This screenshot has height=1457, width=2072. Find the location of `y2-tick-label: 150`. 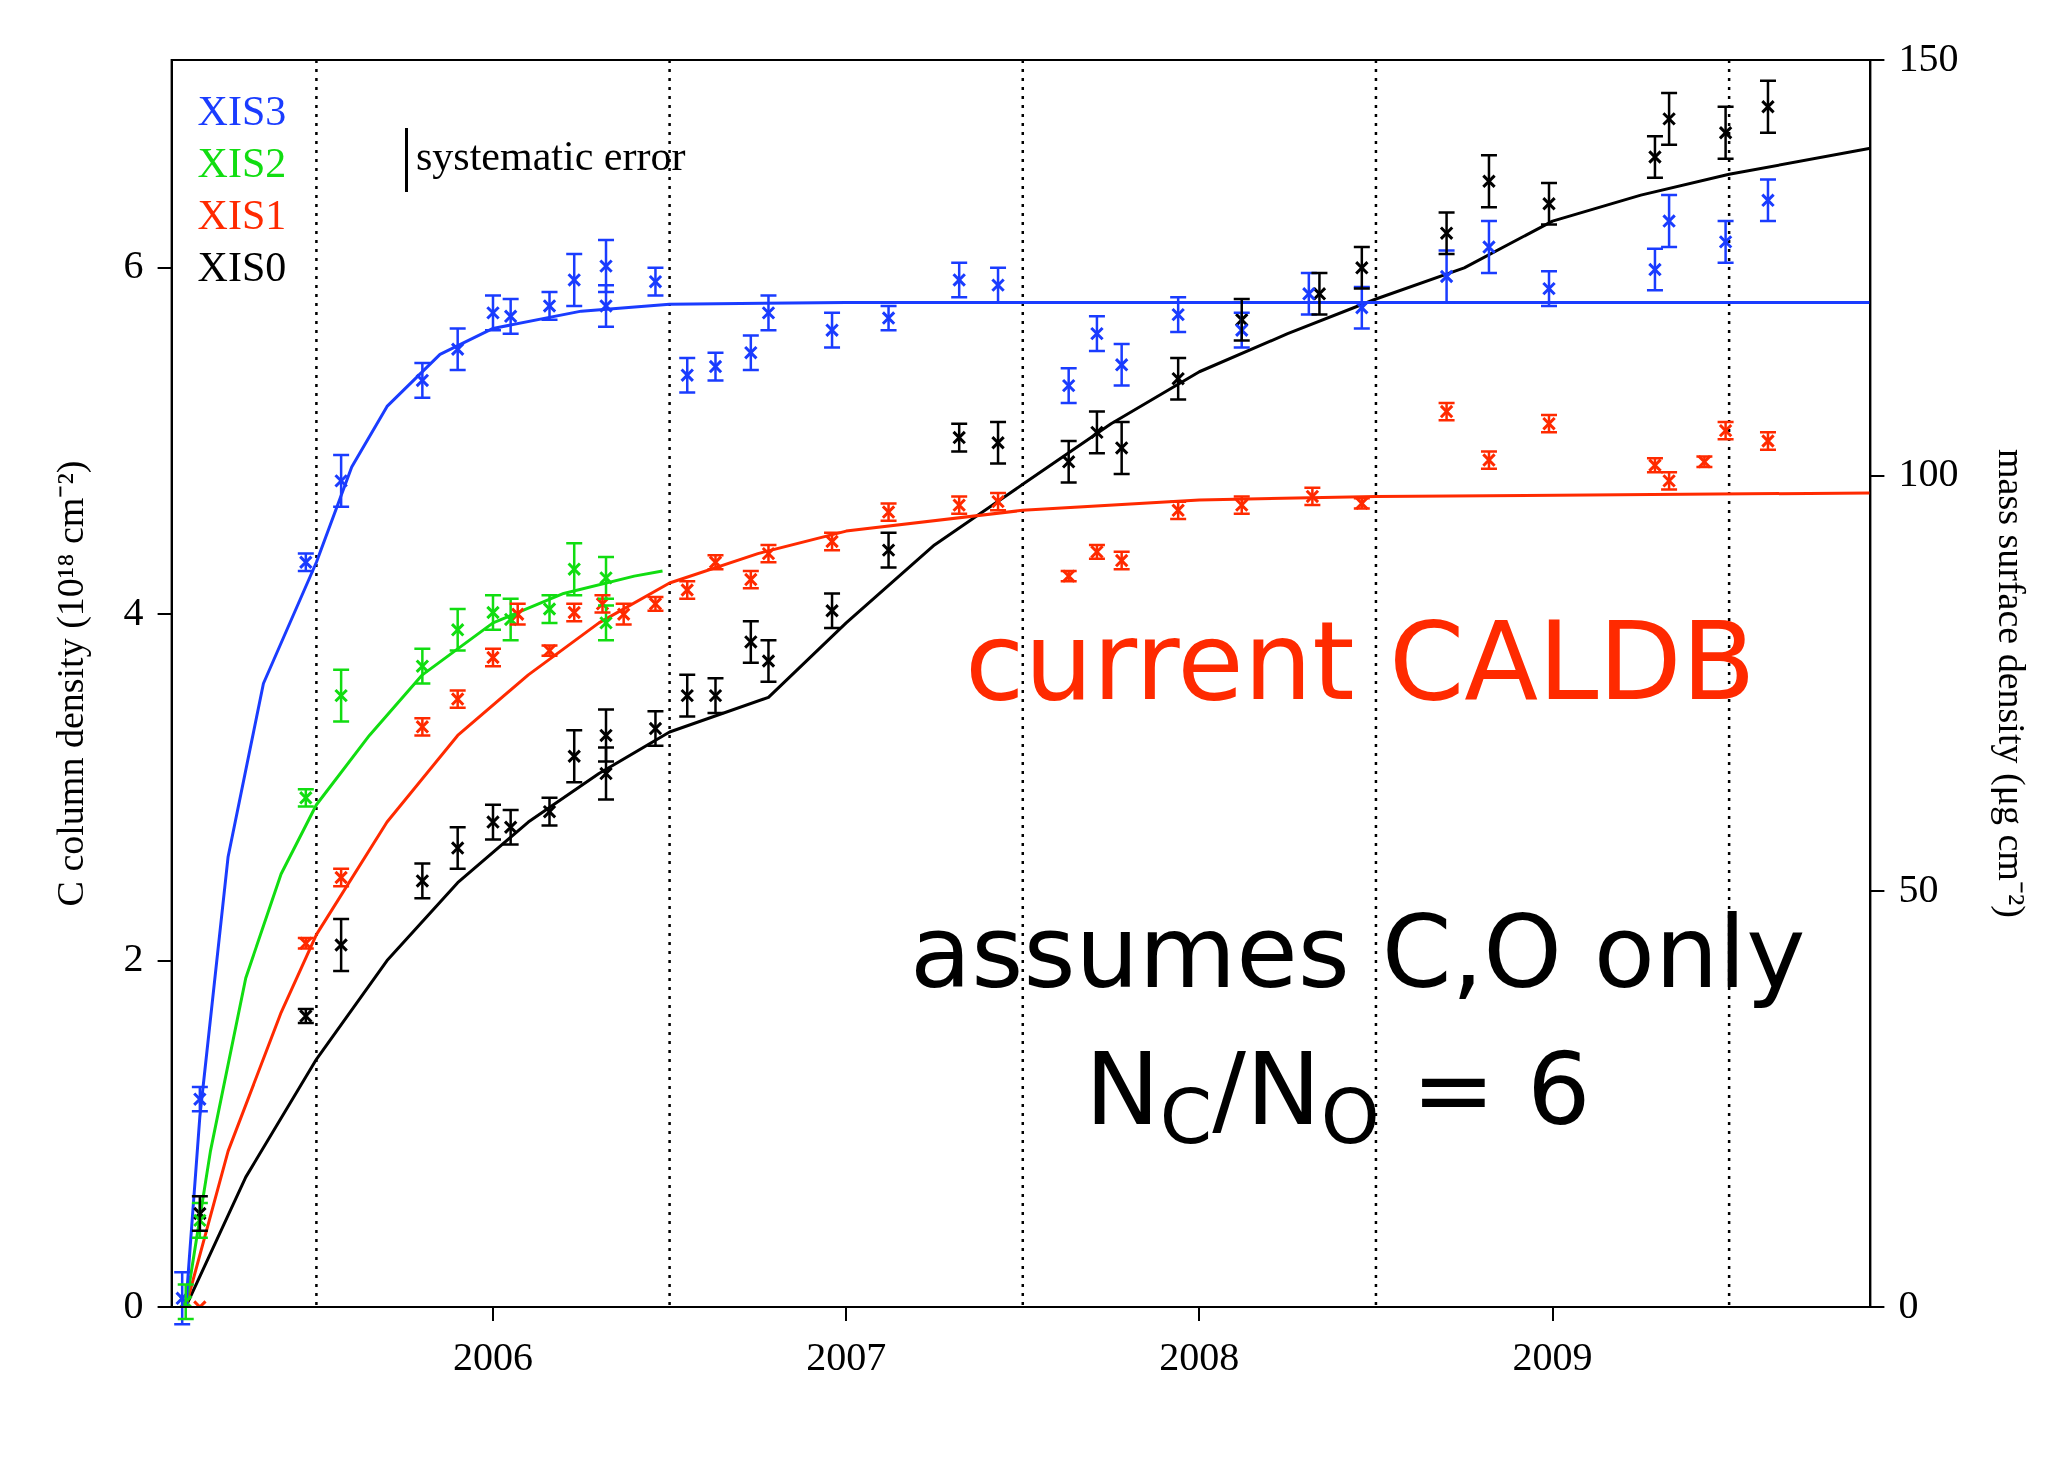

y2-tick-label: 150 is located at coordinates (1928, 57).